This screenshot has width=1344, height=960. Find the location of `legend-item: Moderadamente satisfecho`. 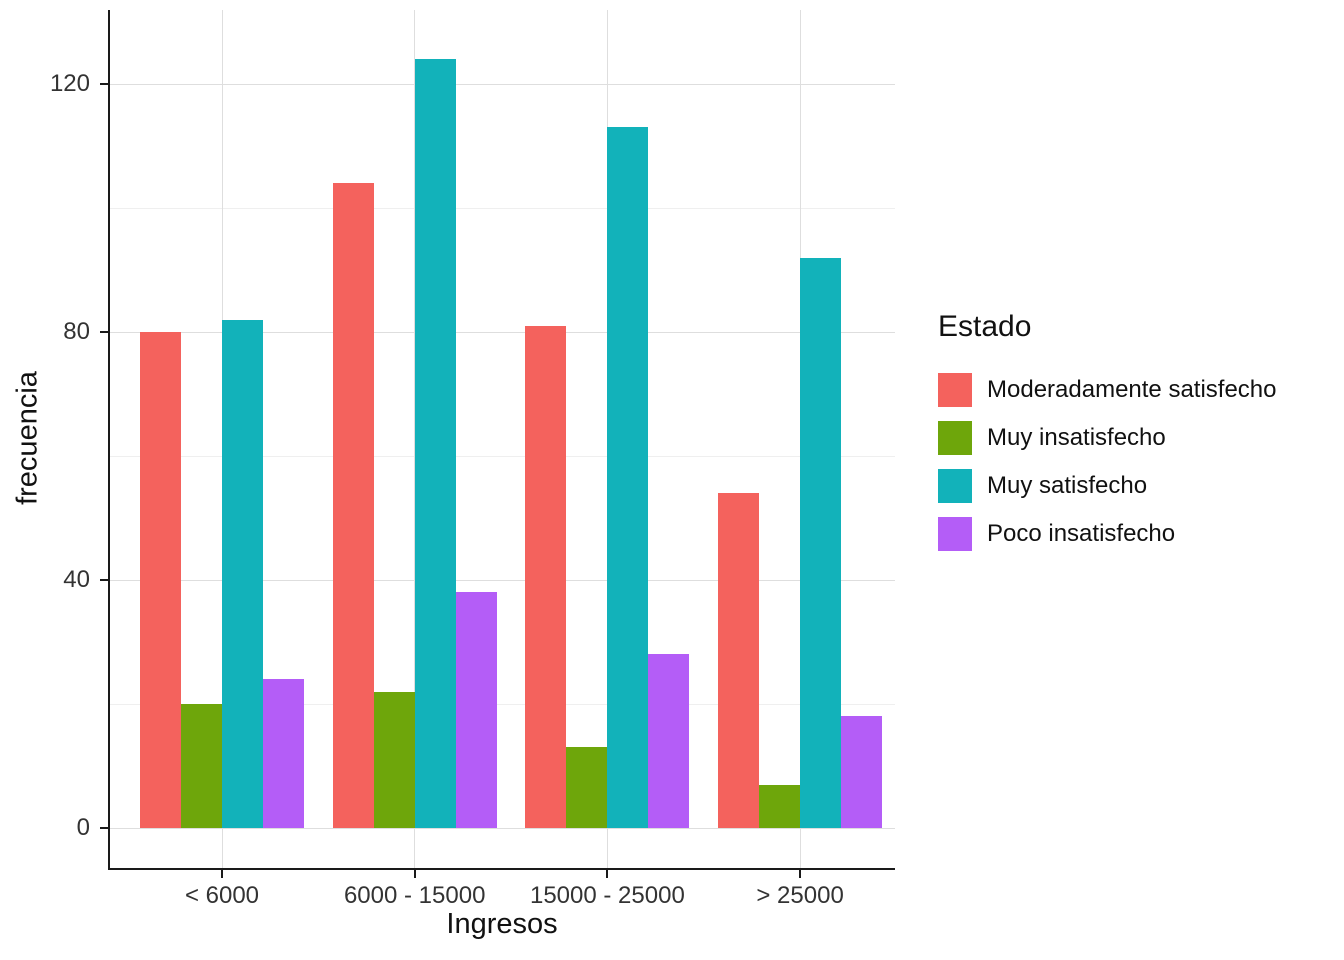

legend-item: Moderadamente satisfecho is located at coordinates (1138, 390).